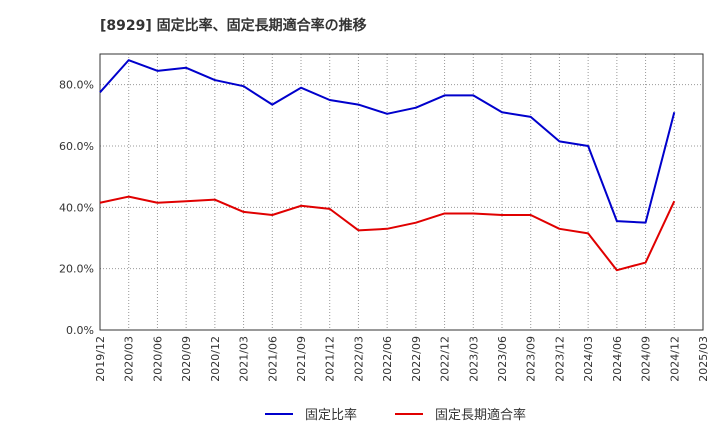  Describe the element at coordinates (215, 359) in the screenshot. I see `x-tick-label: 2020/12` at that location.